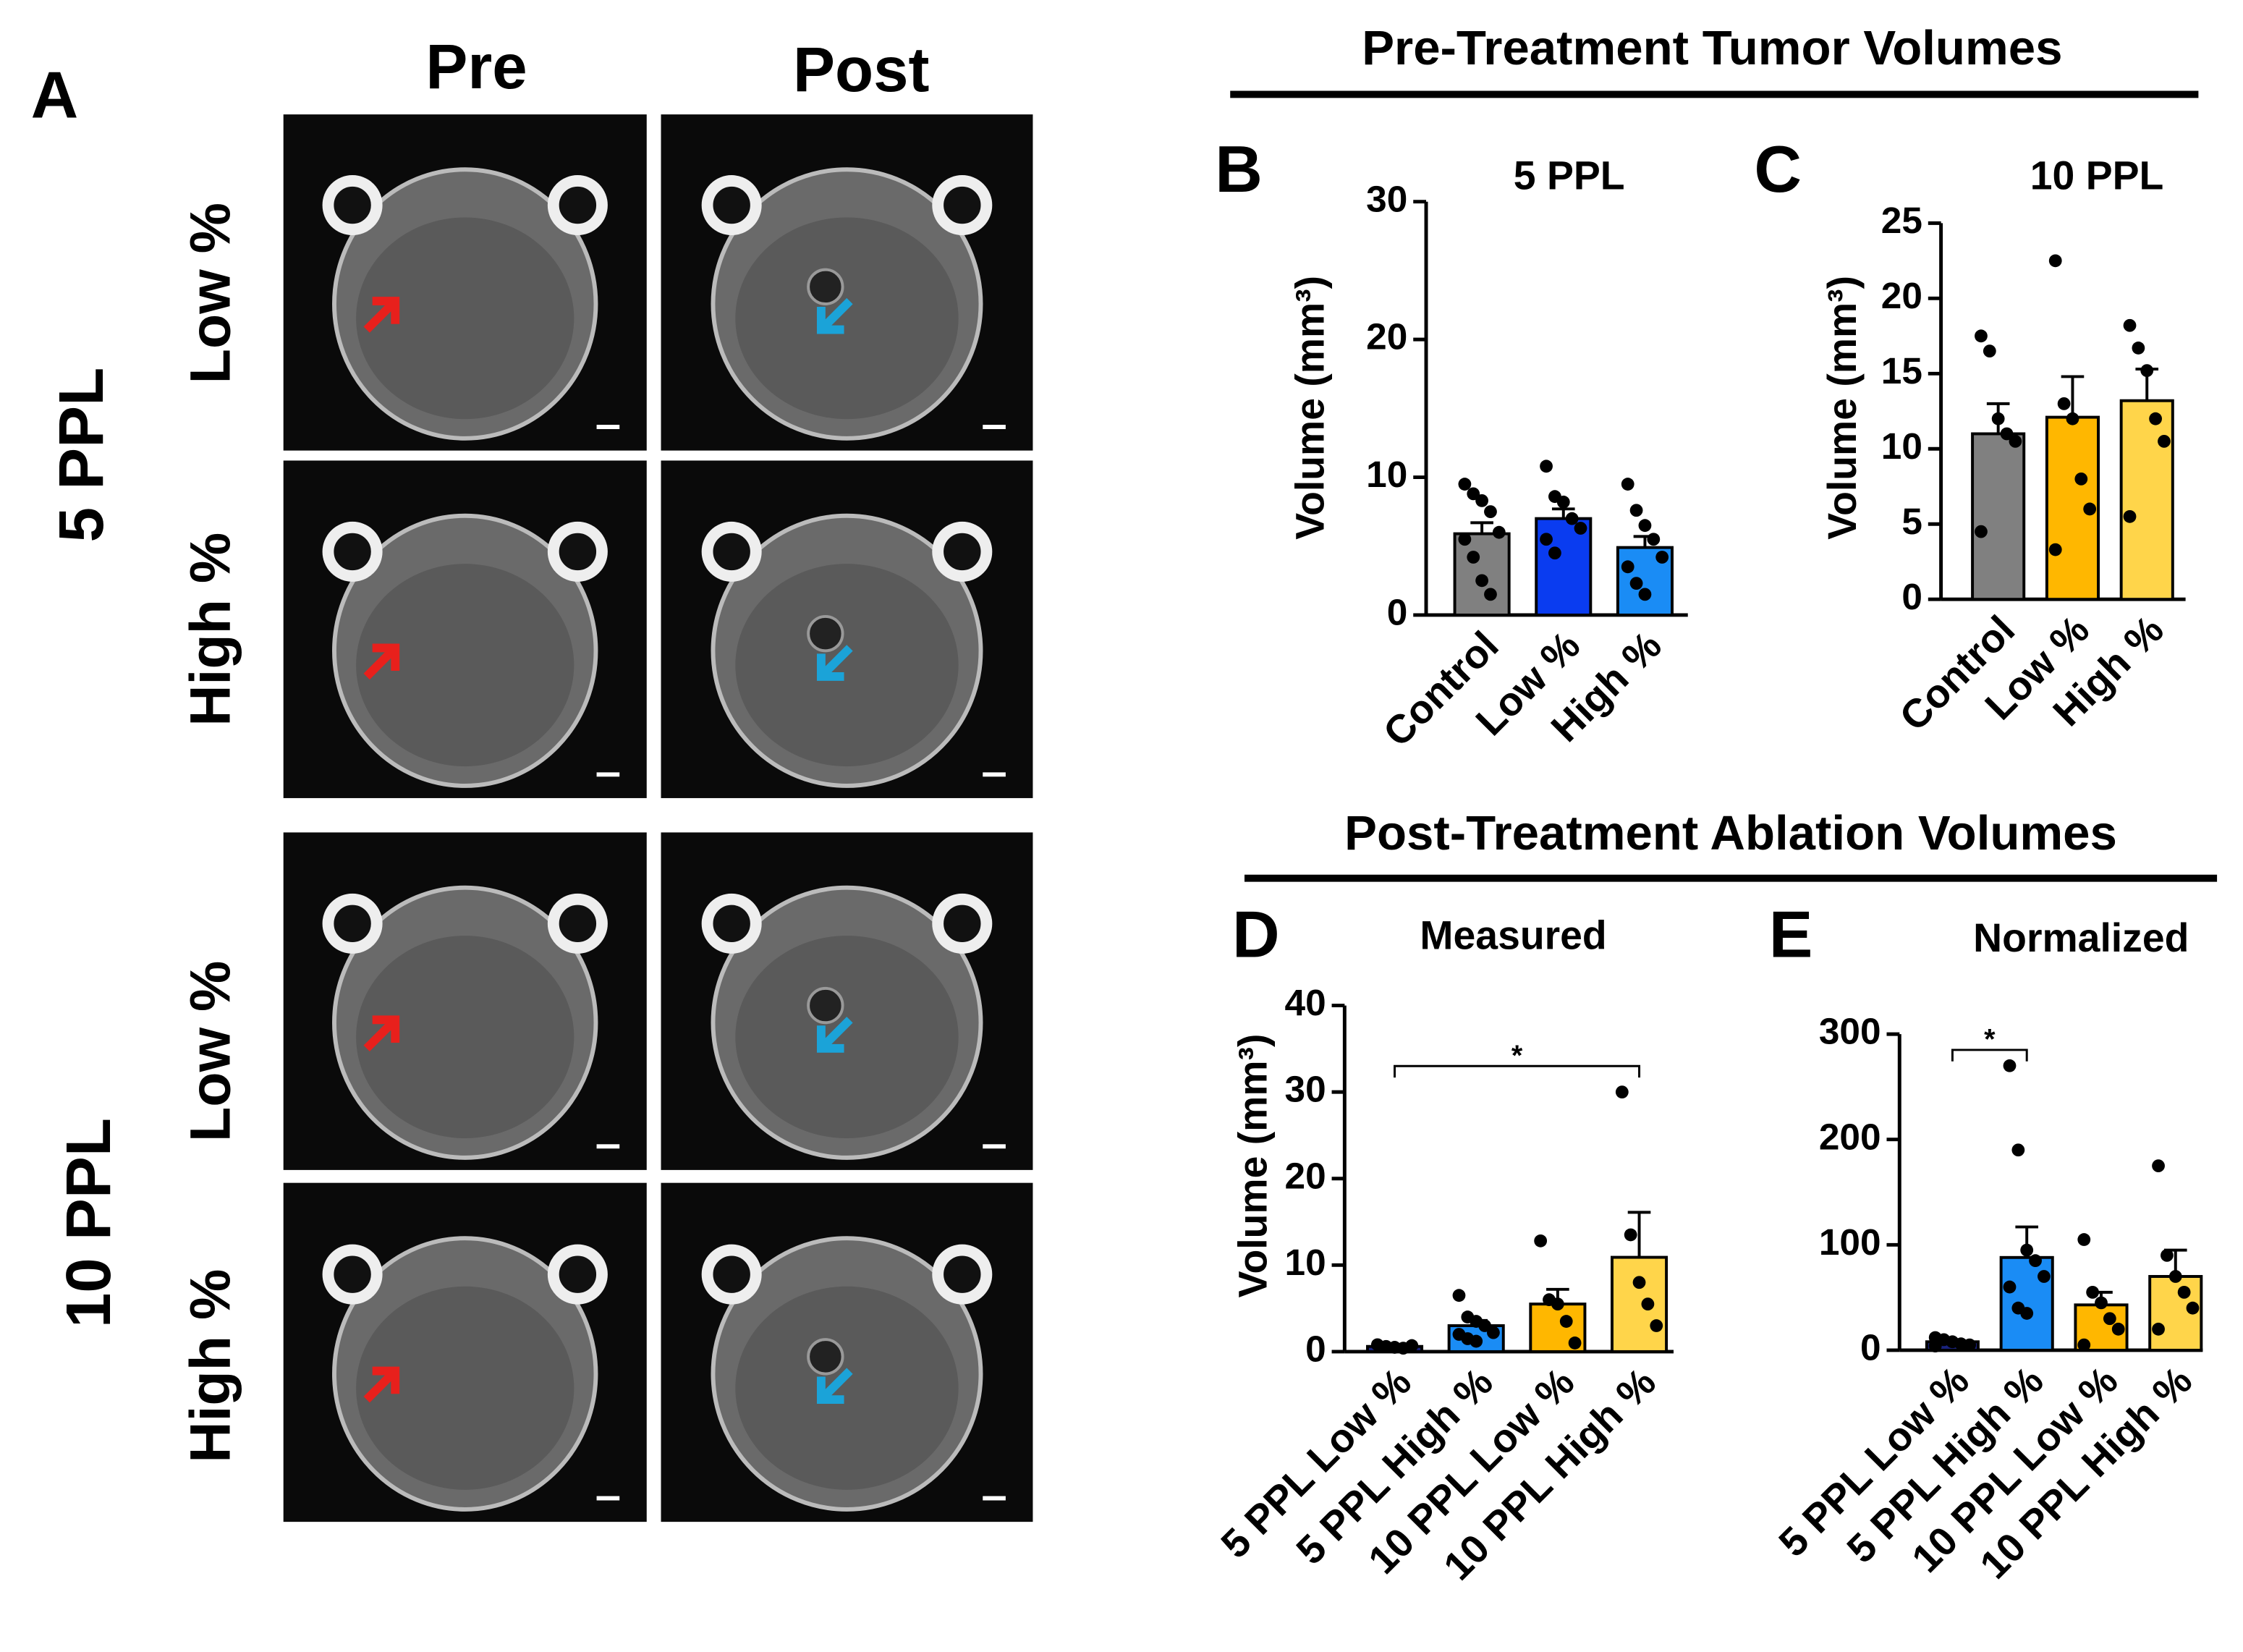 The width and height of the screenshot is (2243, 1652). Describe the element at coordinates (861, 70) in the screenshot. I see `column-label: Post` at that location.